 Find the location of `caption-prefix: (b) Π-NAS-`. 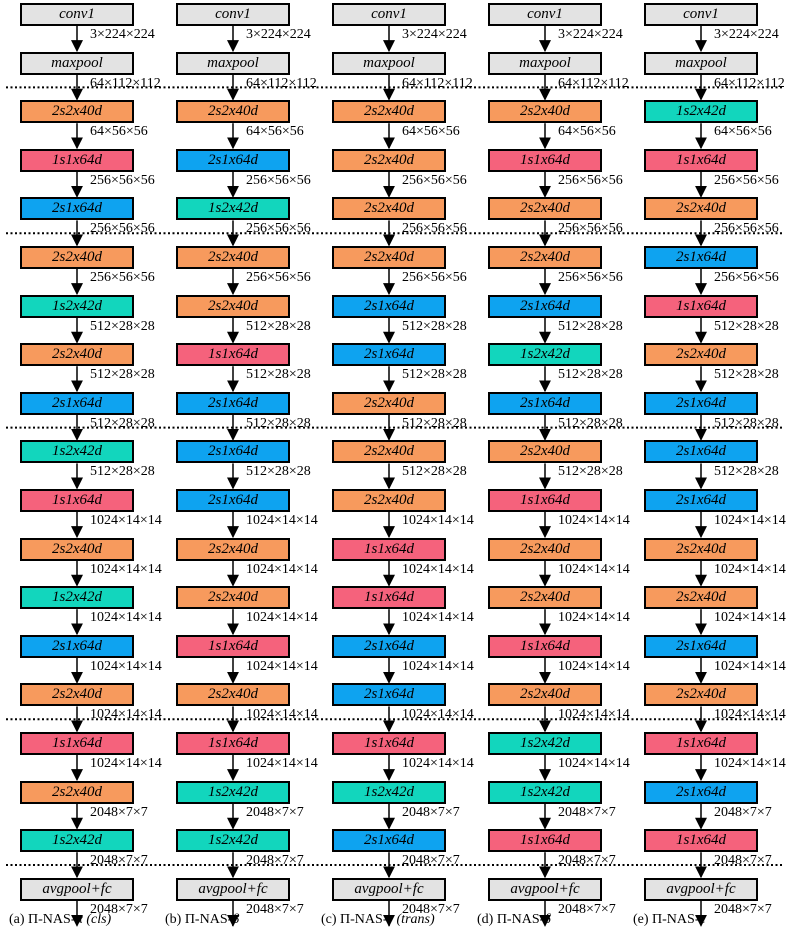

caption-prefix: (b) Π-NAS- is located at coordinates (199, 919).